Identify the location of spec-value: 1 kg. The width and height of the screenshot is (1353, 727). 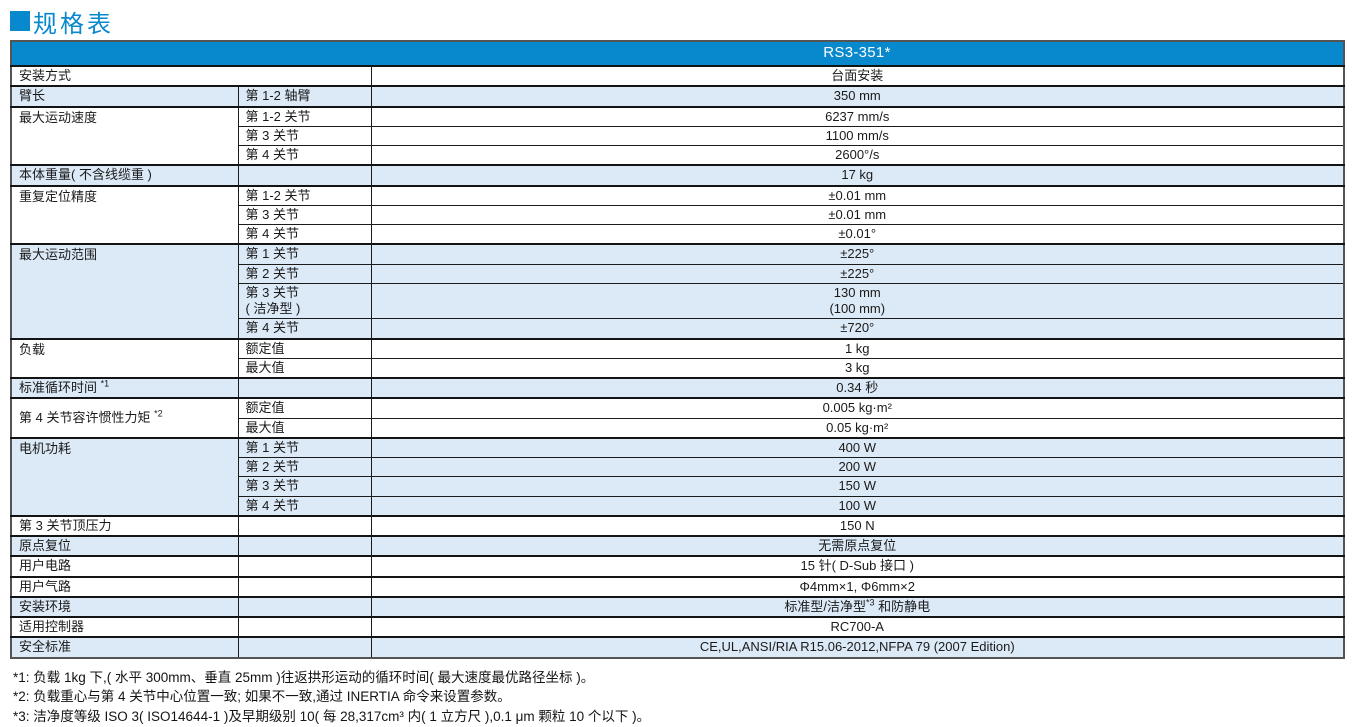
(857, 349).